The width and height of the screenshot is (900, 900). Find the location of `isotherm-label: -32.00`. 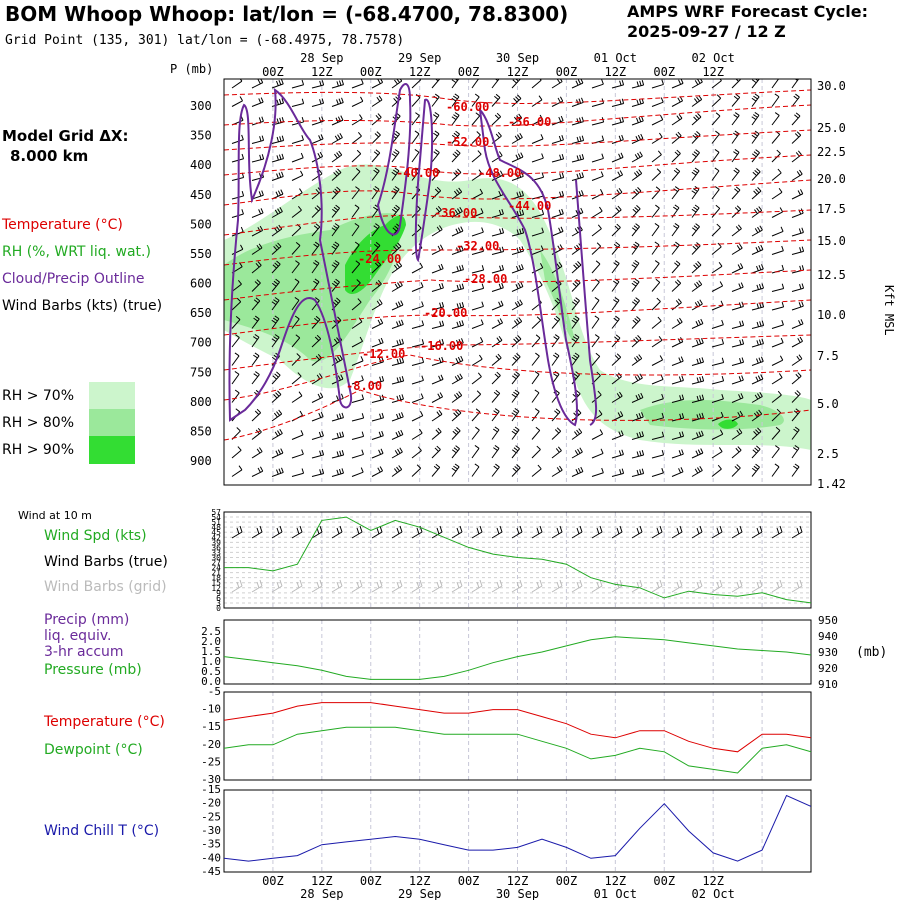

isotherm-label: -32.00 is located at coordinates (477, 246).